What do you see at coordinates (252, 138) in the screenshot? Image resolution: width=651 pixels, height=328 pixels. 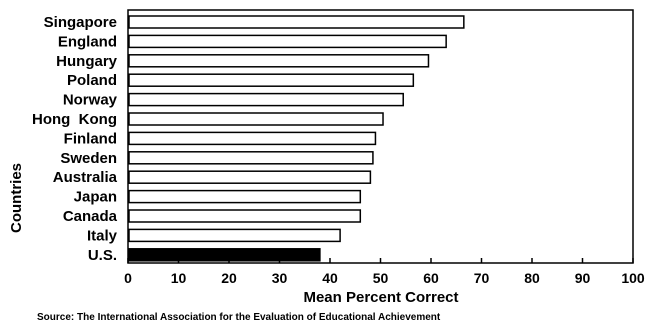 I see `bar-finland` at bounding box center [252, 138].